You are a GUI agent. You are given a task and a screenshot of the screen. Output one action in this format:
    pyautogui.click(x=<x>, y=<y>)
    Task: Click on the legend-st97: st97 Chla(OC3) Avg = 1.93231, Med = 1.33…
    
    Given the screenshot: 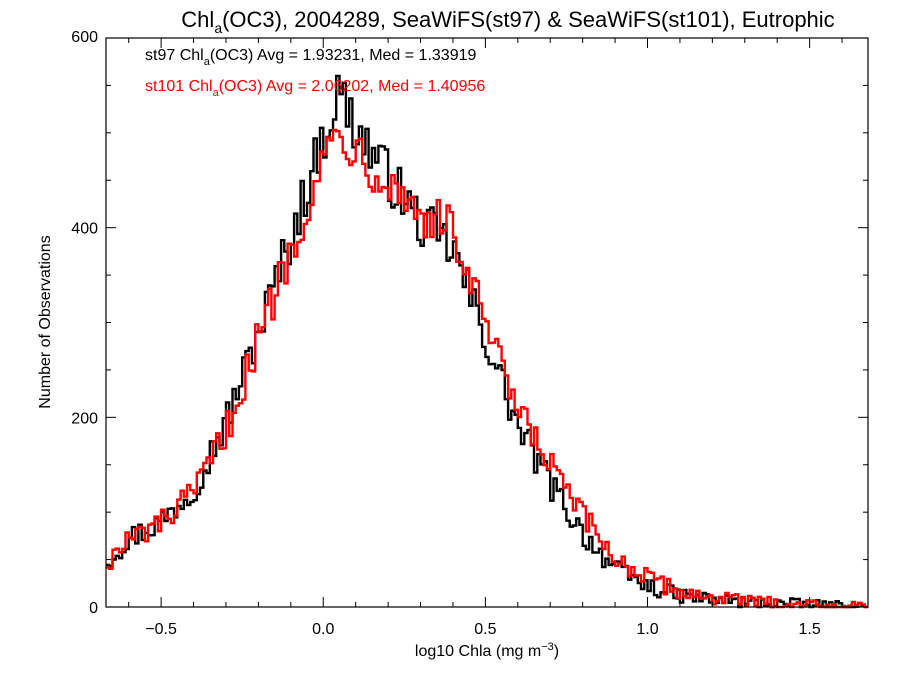 What is the action you would take?
    pyautogui.click(x=310, y=57)
    